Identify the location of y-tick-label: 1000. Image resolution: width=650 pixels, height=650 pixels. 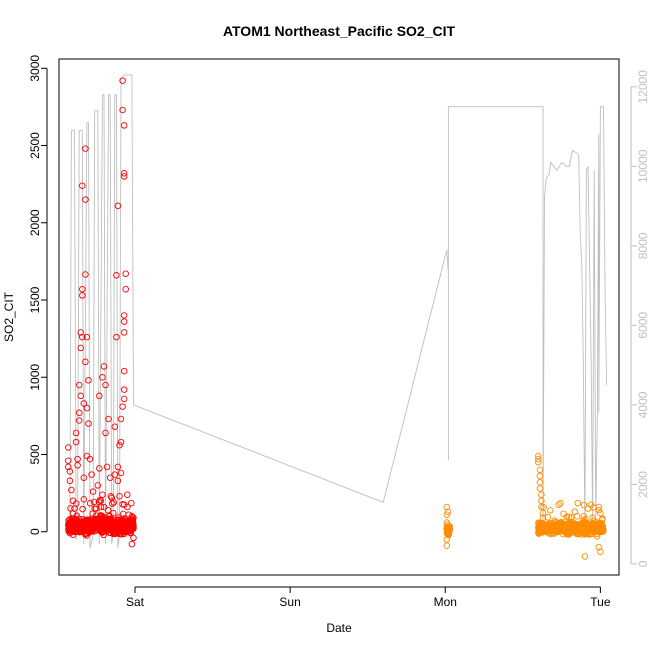
(35, 377).